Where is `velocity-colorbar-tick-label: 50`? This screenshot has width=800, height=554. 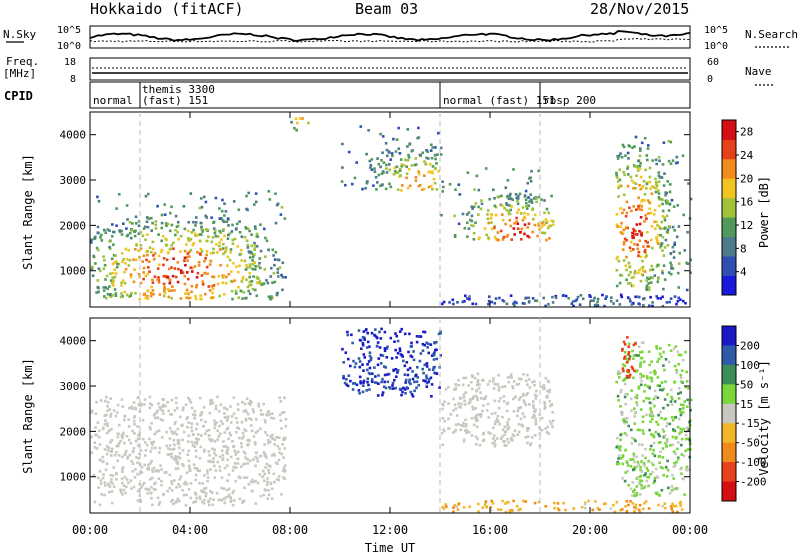 velocity-colorbar-tick-label: 50 is located at coordinates (746, 384).